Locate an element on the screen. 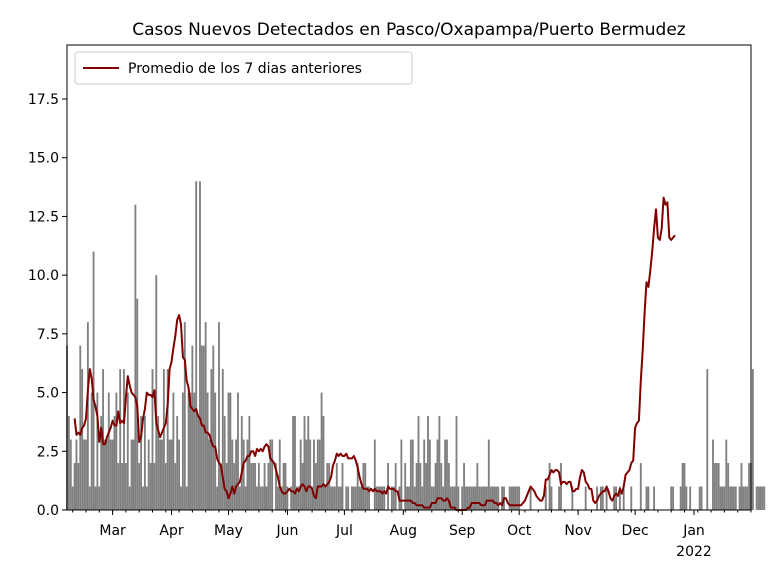  legend-box is located at coordinates (243, 68).